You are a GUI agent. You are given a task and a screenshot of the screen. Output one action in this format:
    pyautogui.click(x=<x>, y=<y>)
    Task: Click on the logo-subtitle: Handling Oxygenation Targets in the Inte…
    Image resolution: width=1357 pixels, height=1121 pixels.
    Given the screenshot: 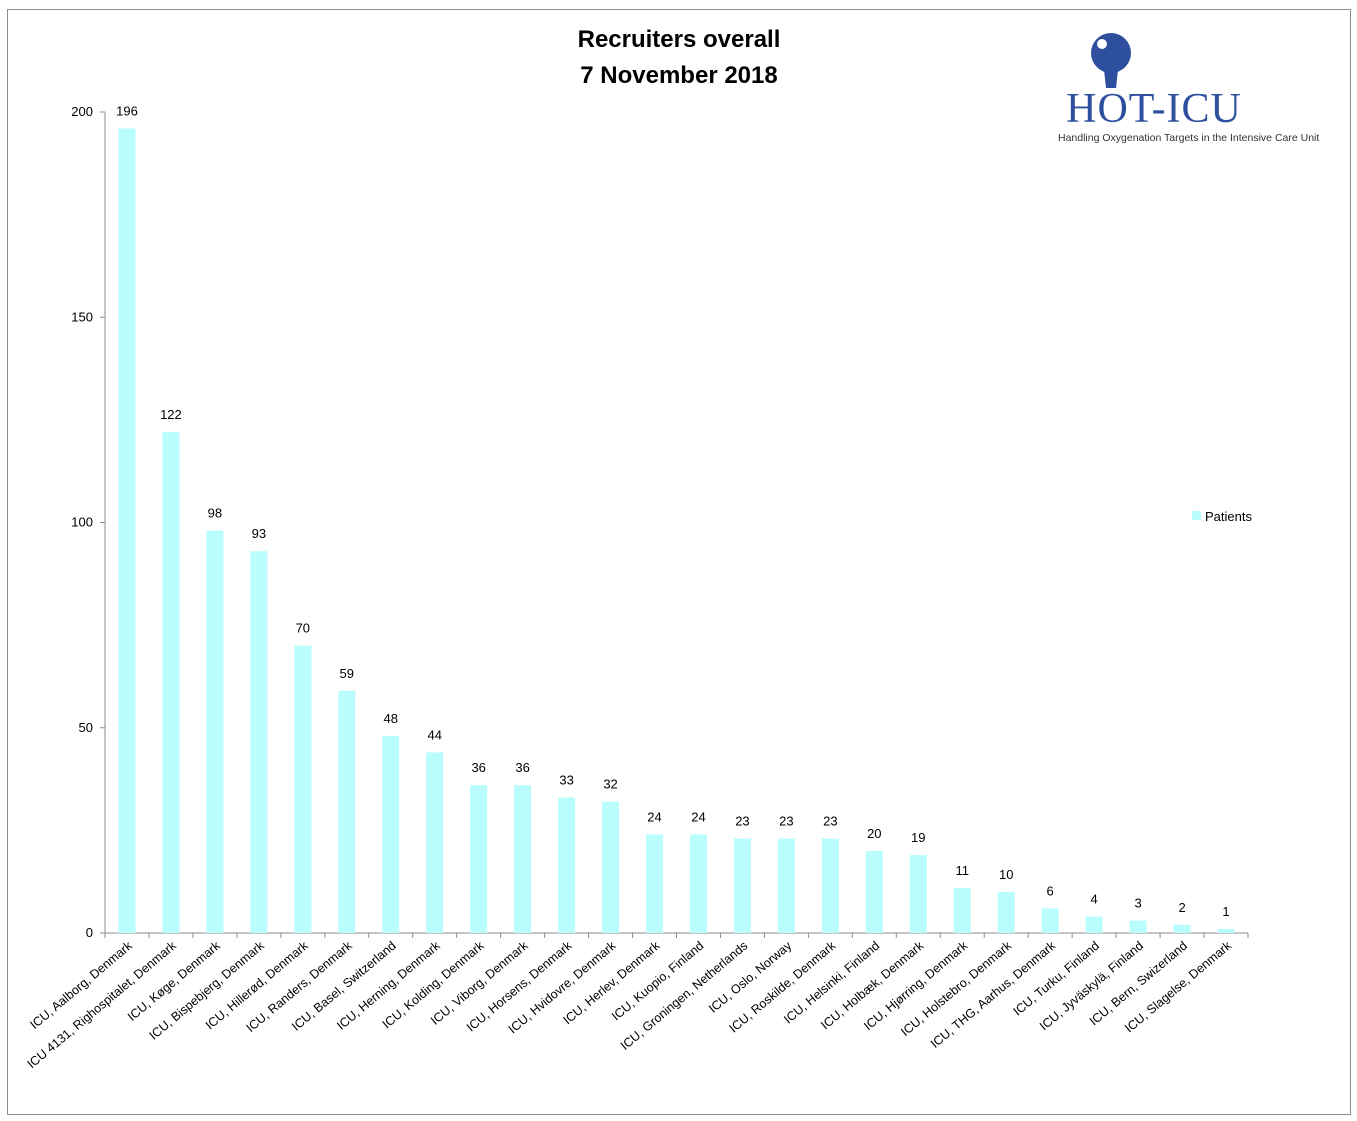 What is the action you would take?
    pyautogui.click(x=1188, y=138)
    